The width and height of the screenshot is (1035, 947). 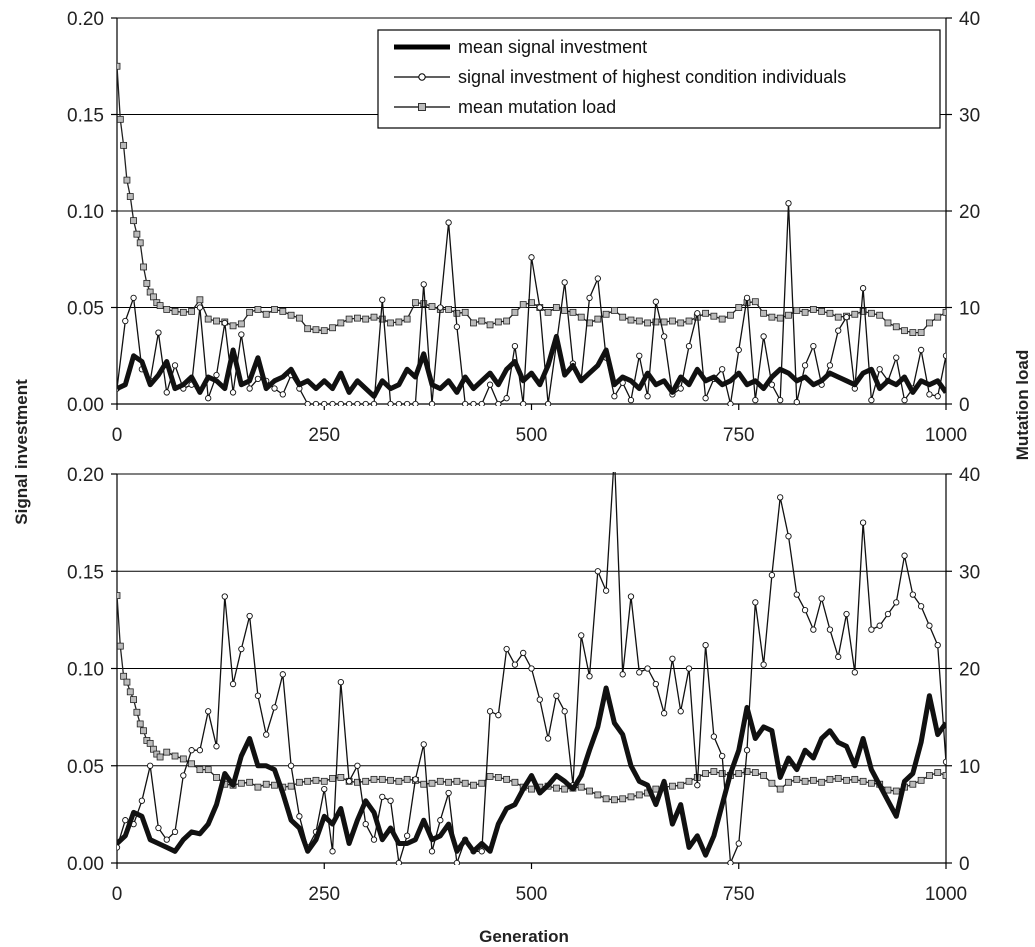 I want to click on legend-box, so click(x=659, y=79).